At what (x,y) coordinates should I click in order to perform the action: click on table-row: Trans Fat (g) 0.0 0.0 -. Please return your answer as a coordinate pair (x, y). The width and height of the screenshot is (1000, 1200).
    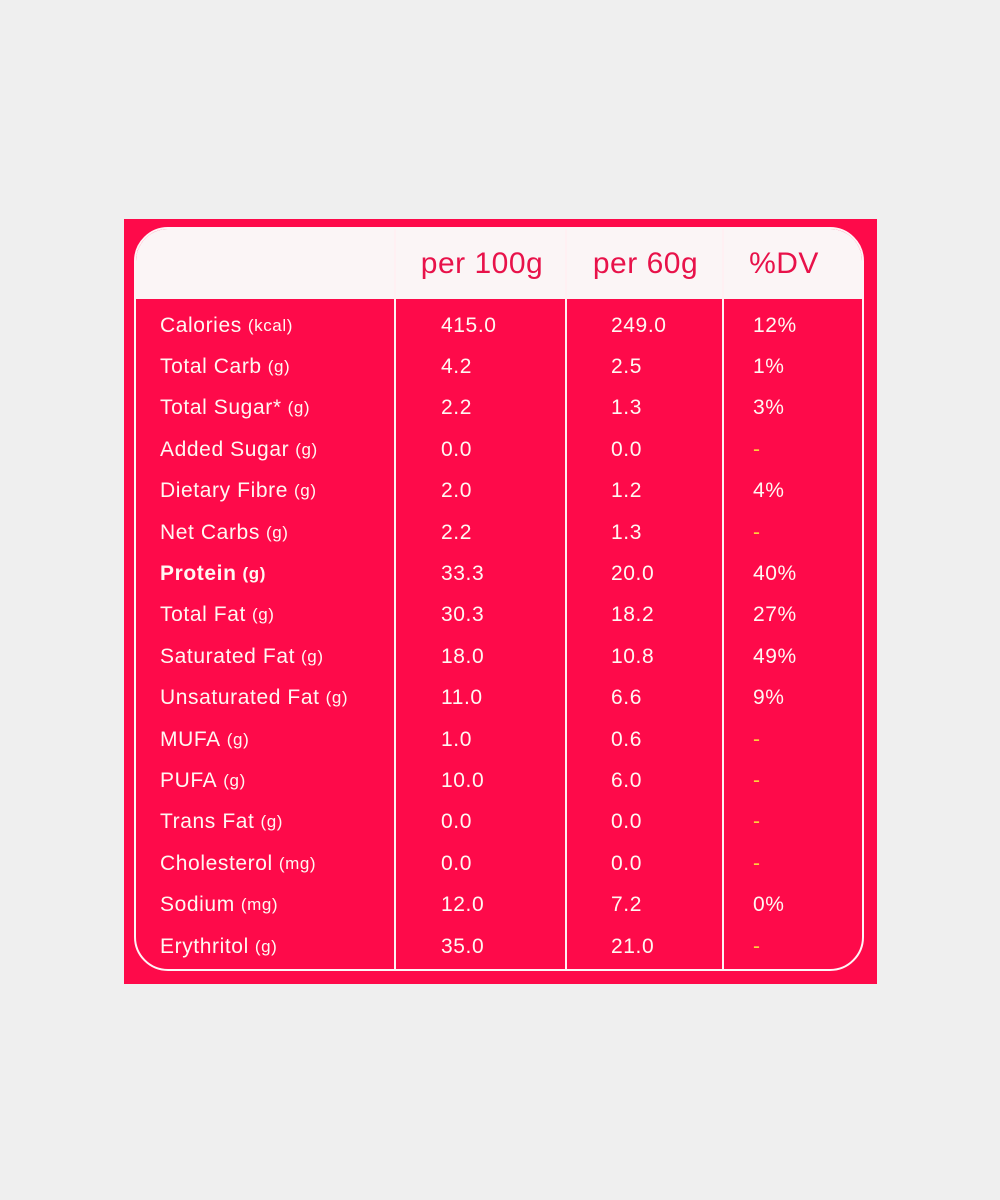
    Looking at the image, I should click on (499, 822).